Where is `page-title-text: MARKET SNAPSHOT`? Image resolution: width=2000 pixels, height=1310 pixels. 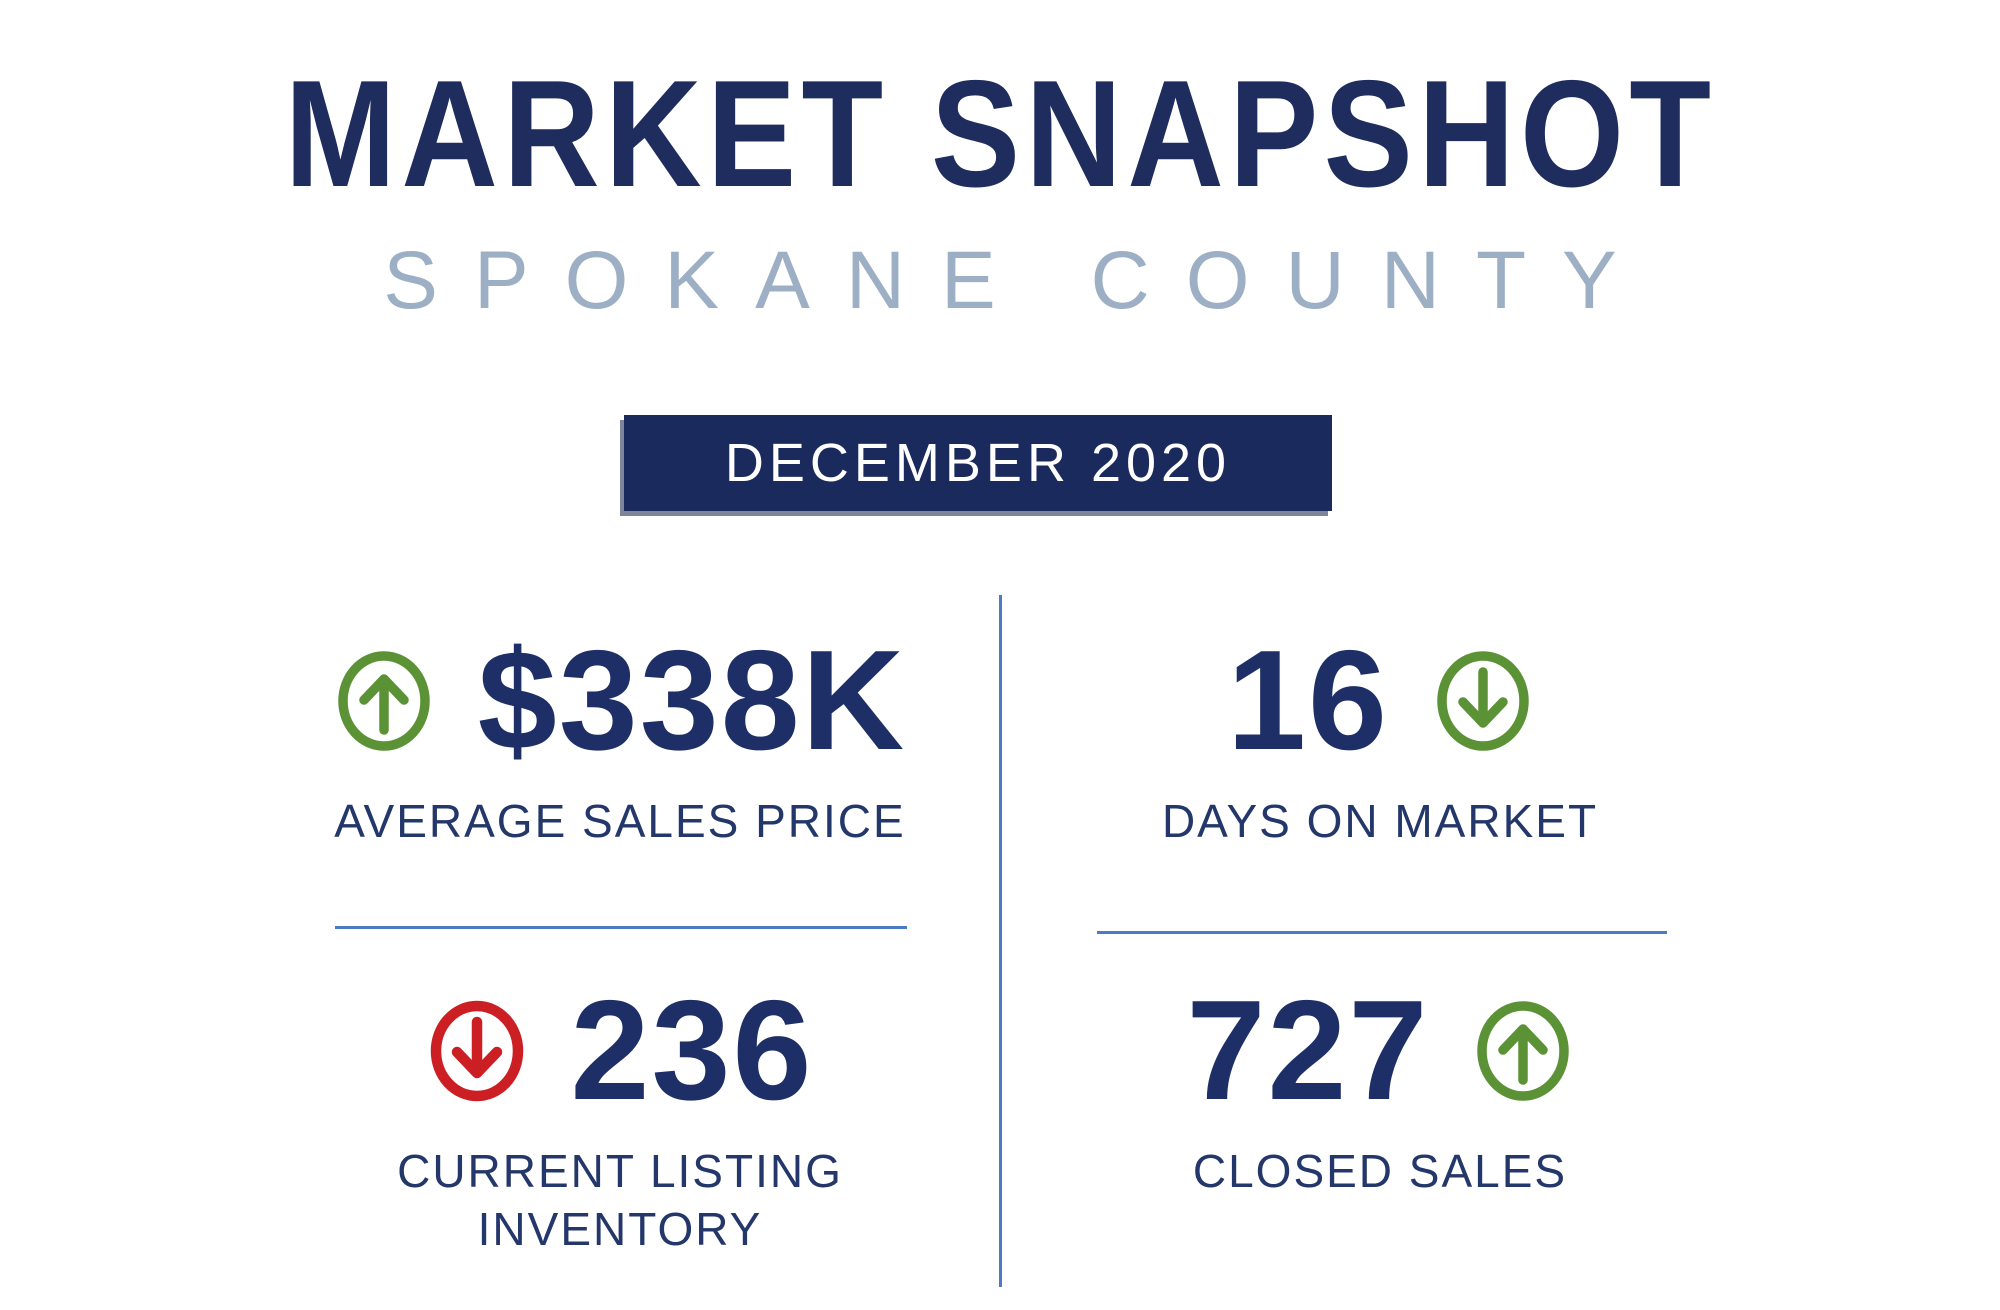
page-title-text: MARKET SNAPSHOT is located at coordinates (1000, 134).